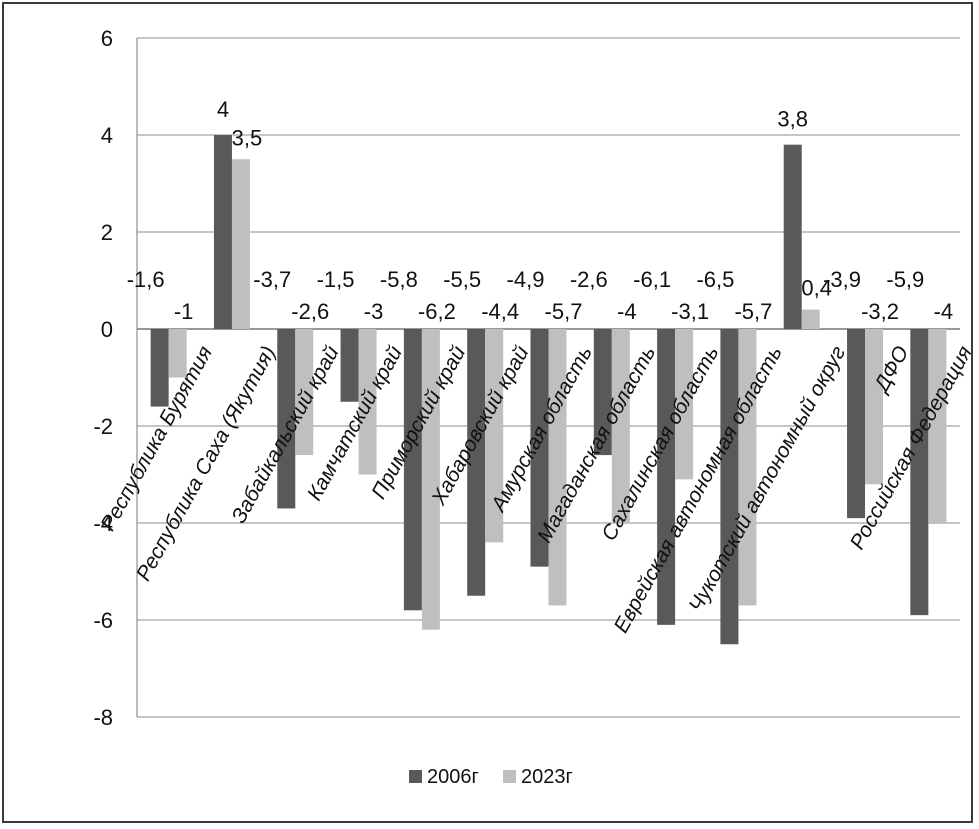  Describe the element at coordinates (399, 279) in the screenshot. I see `data-label: -5,8` at that location.